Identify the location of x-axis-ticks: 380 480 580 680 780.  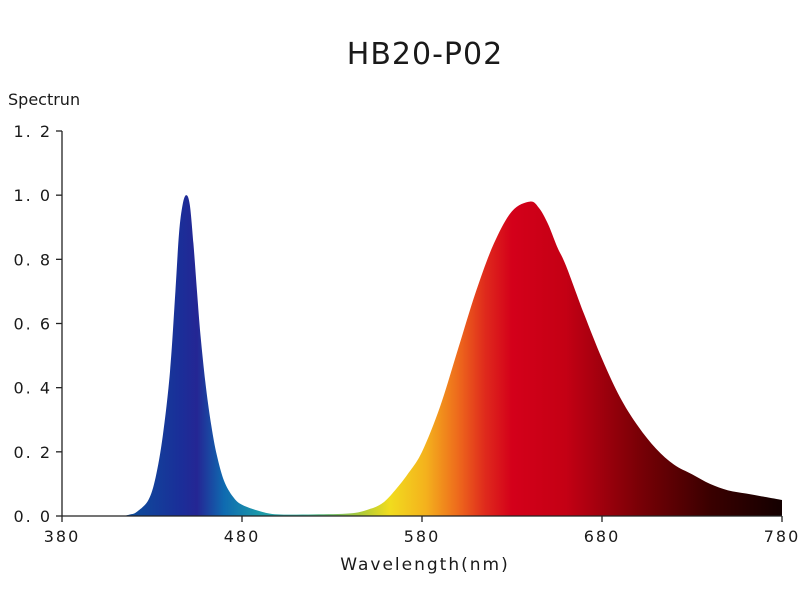
(422, 531).